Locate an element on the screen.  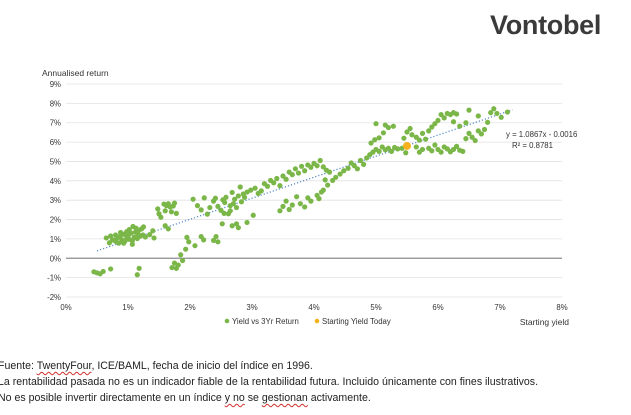
y-tick-label: 1% is located at coordinates (55, 239).